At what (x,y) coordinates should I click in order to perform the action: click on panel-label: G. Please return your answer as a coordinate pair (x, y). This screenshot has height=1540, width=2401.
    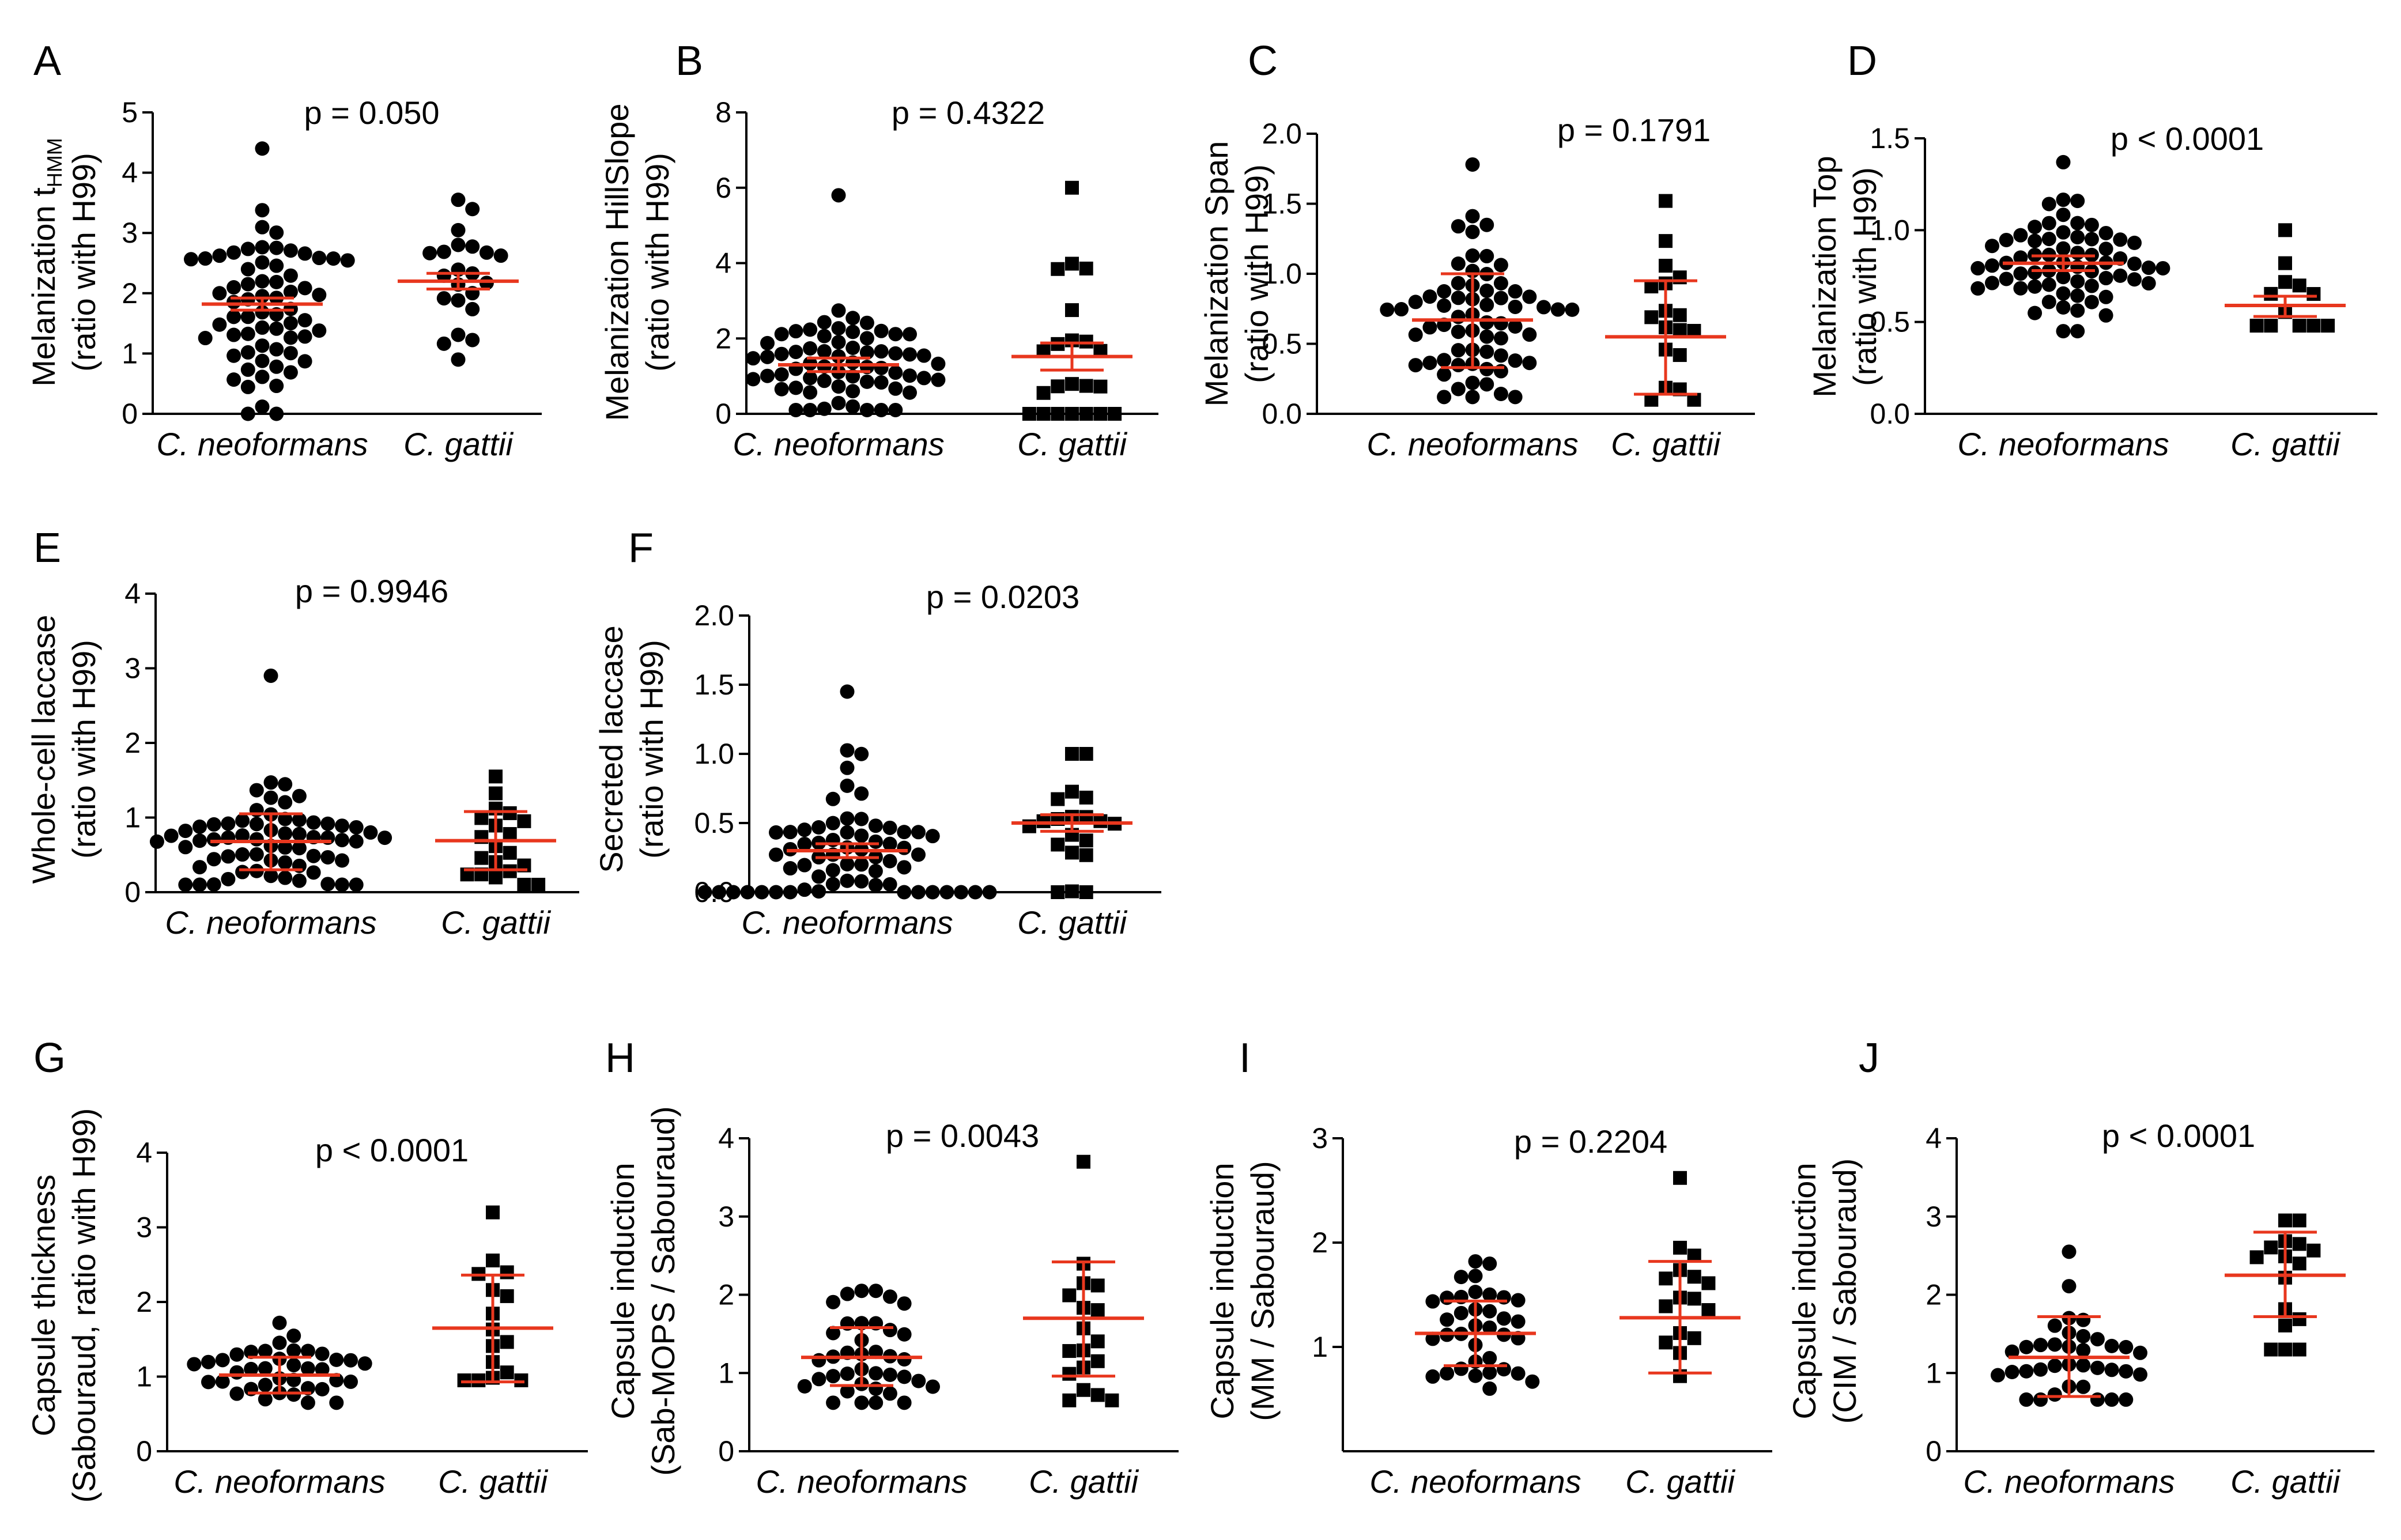
    Looking at the image, I should click on (49, 1058).